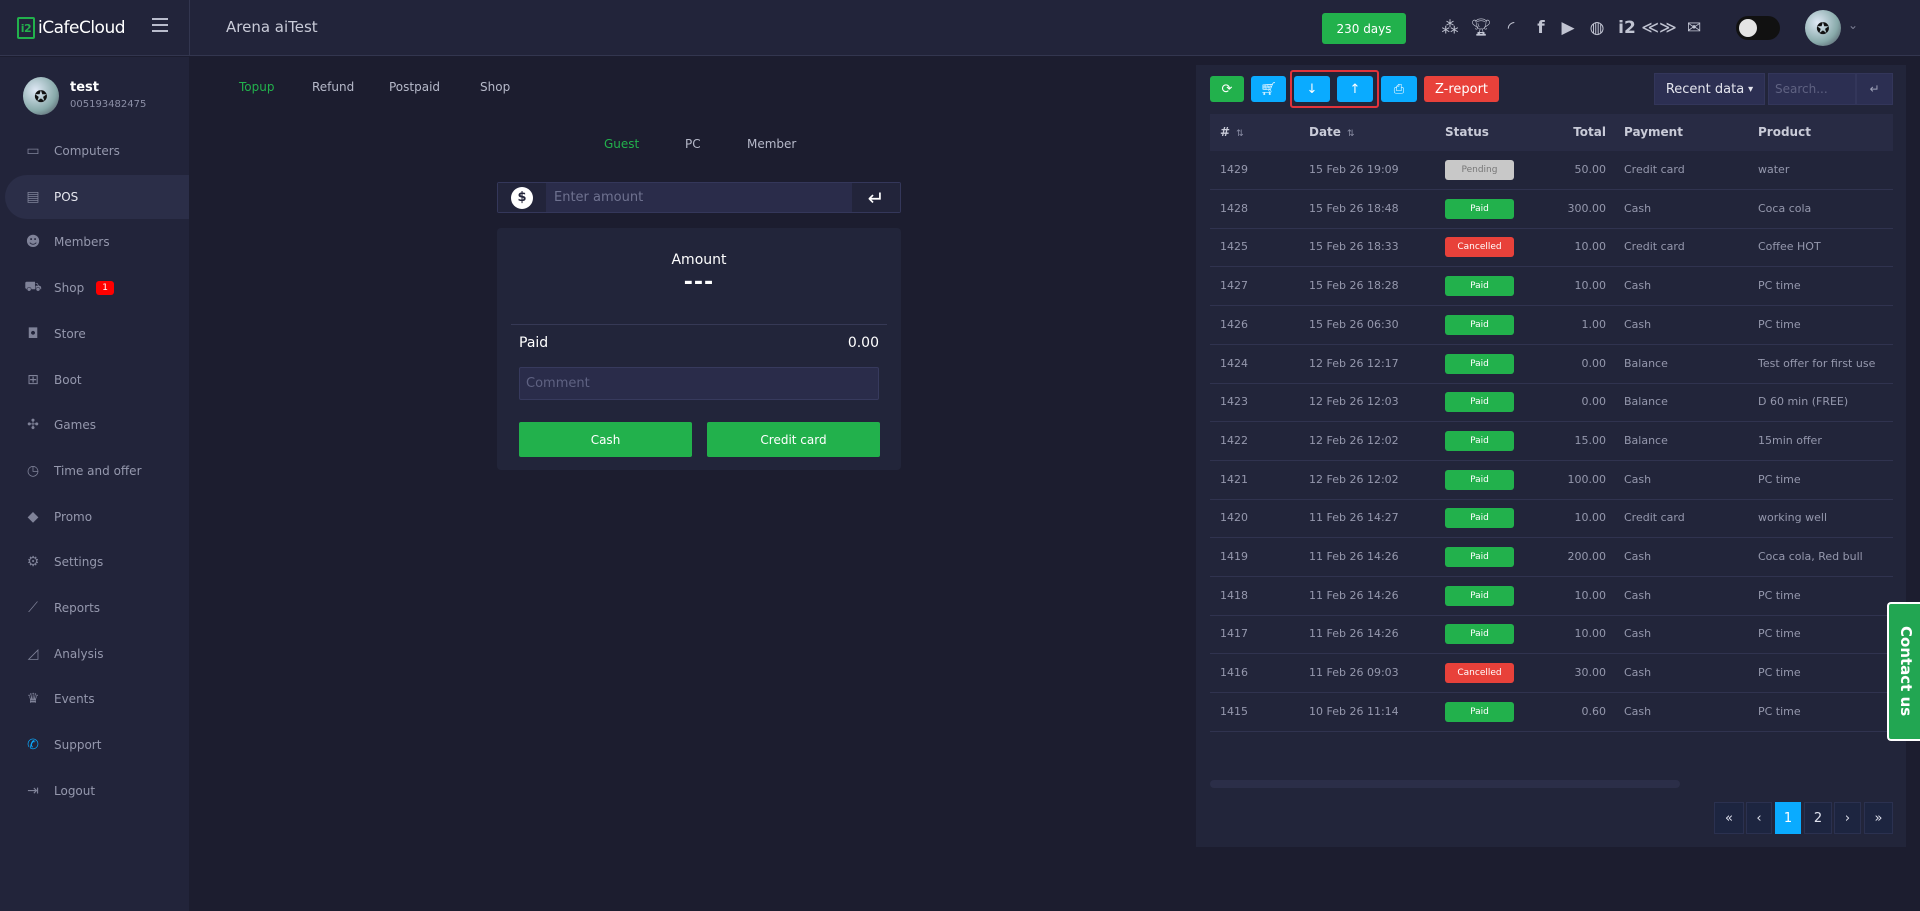 The image size is (1920, 911). What do you see at coordinates (1479, 324) in the screenshot?
I see `status-badge: Paid` at bounding box center [1479, 324].